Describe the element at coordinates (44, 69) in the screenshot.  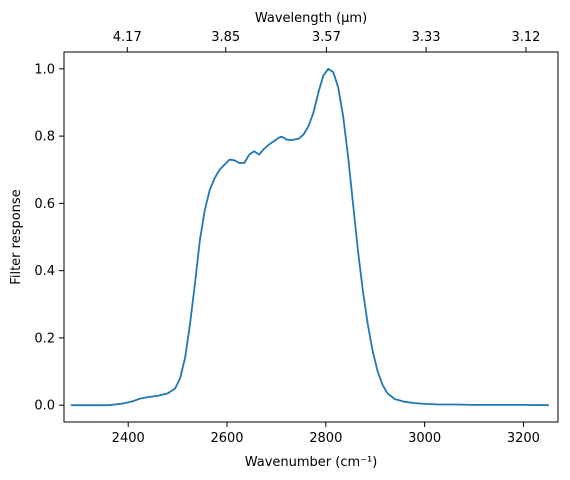
I see `y-tick-label: 1.0` at that location.